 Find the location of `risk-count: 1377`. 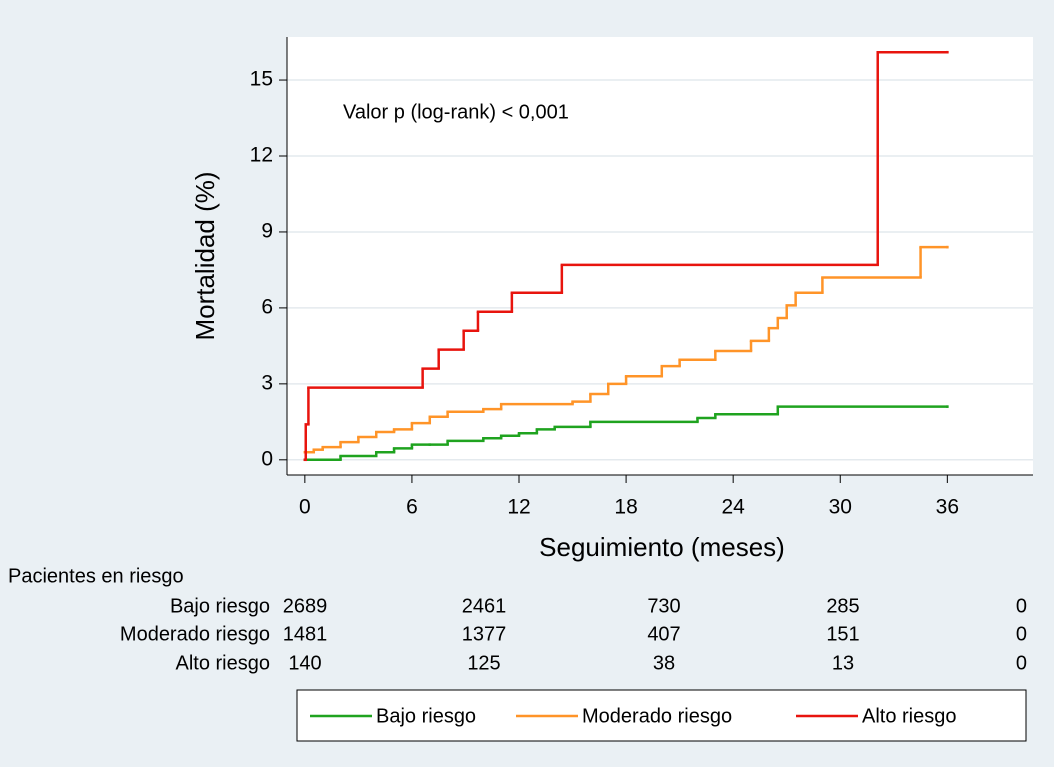

risk-count: 1377 is located at coordinates (484, 634).